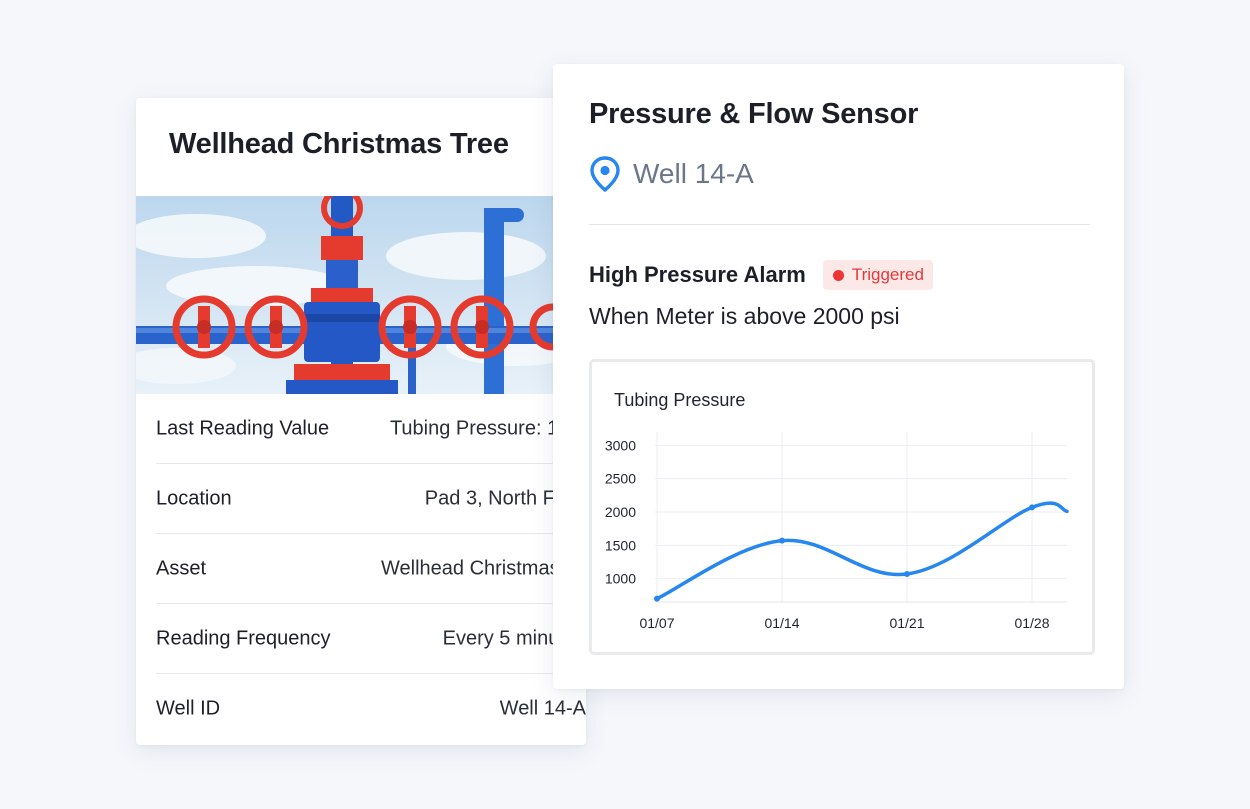 The width and height of the screenshot is (1250, 809). I want to click on alarm-condition: When Meter is above 2000 psi, so click(744, 316).